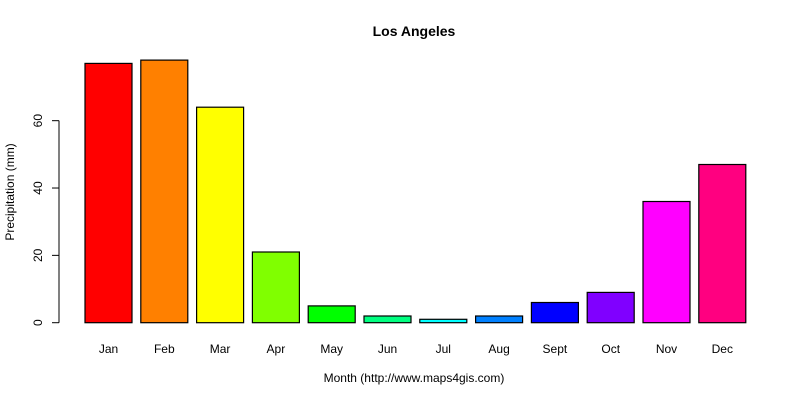 This screenshot has width=800, height=400. I want to click on x-tick-label: May, so click(331, 349).